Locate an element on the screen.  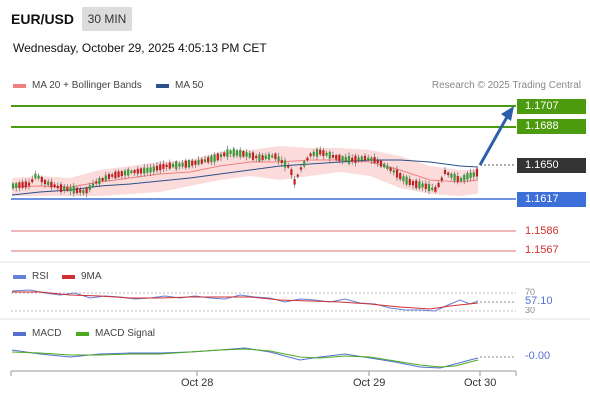
support2-label: 1.1567 is located at coordinates (542, 250).